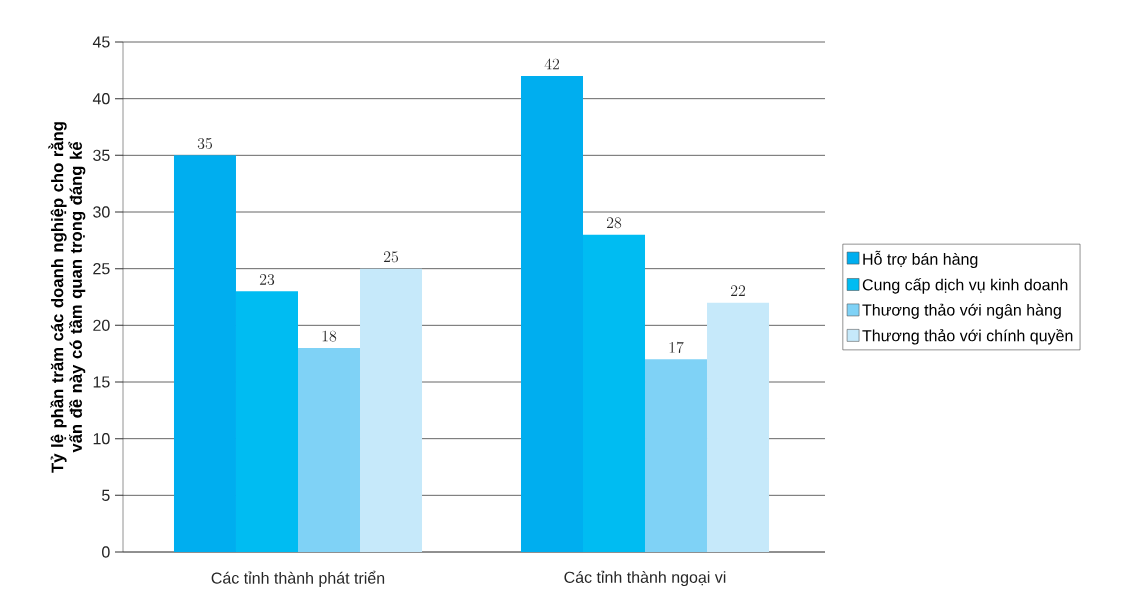  Describe the element at coordinates (967, 336) in the screenshot. I see `legend-label: Thương thảo với chính quyền` at that location.